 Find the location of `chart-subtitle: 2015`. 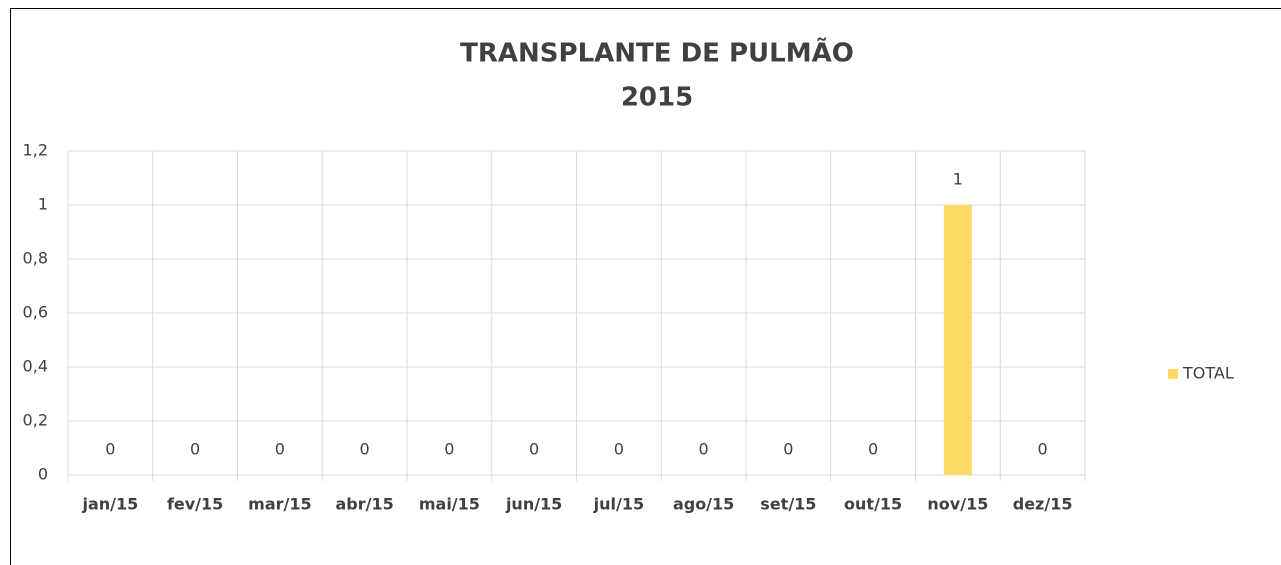

chart-subtitle: 2015 is located at coordinates (657, 98).